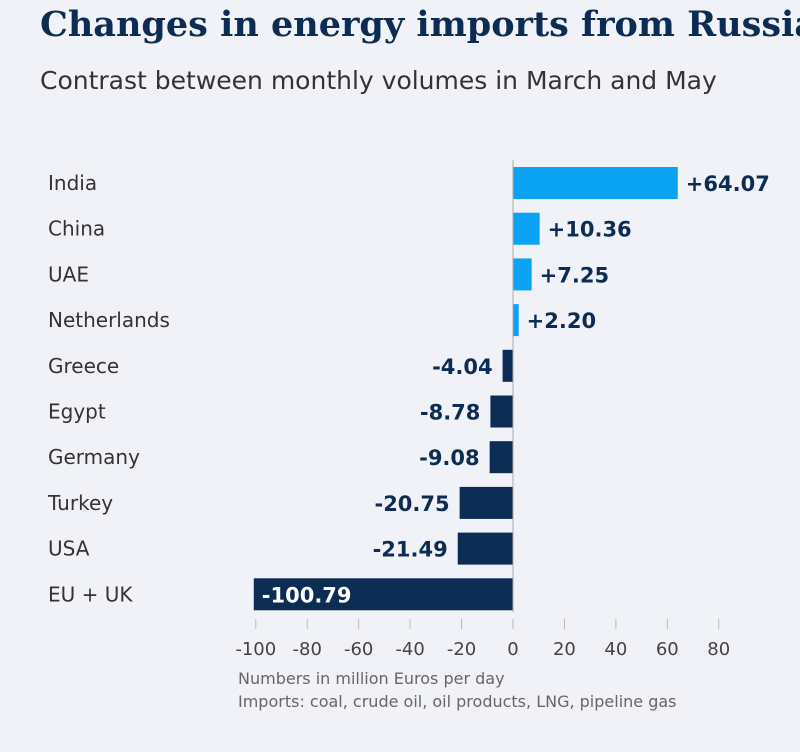 The height and width of the screenshot is (752, 800). Describe the element at coordinates (450, 413) in the screenshot. I see `data-label: -8.78` at that location.